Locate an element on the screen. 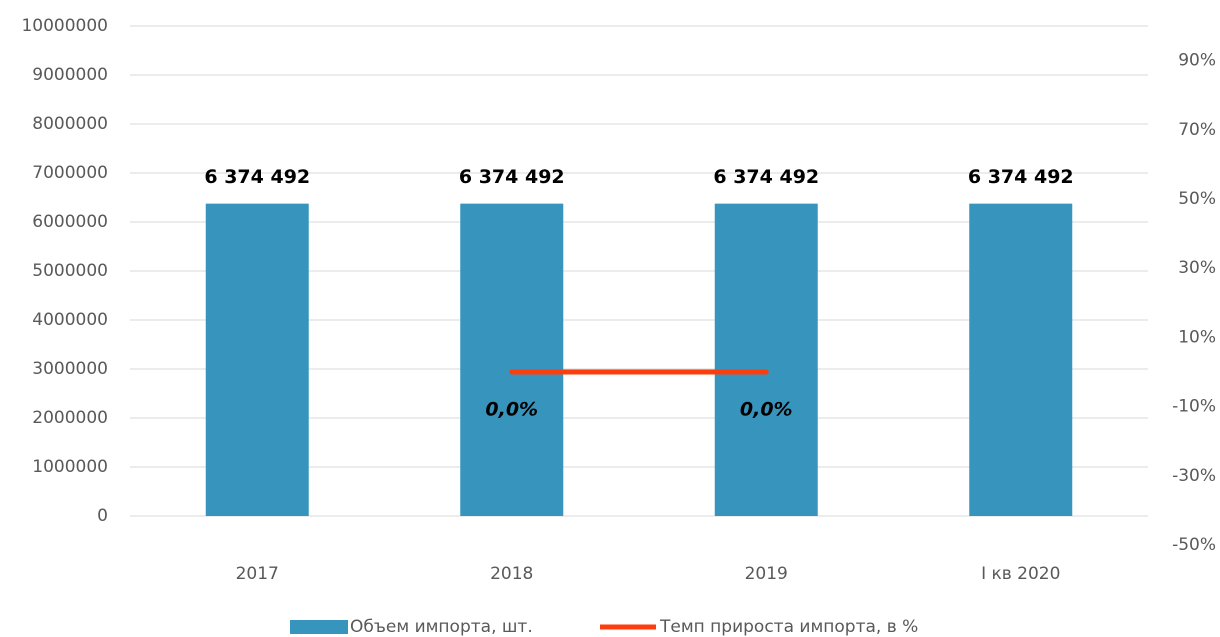  y-tick-label: 5000000 is located at coordinates (70, 271).